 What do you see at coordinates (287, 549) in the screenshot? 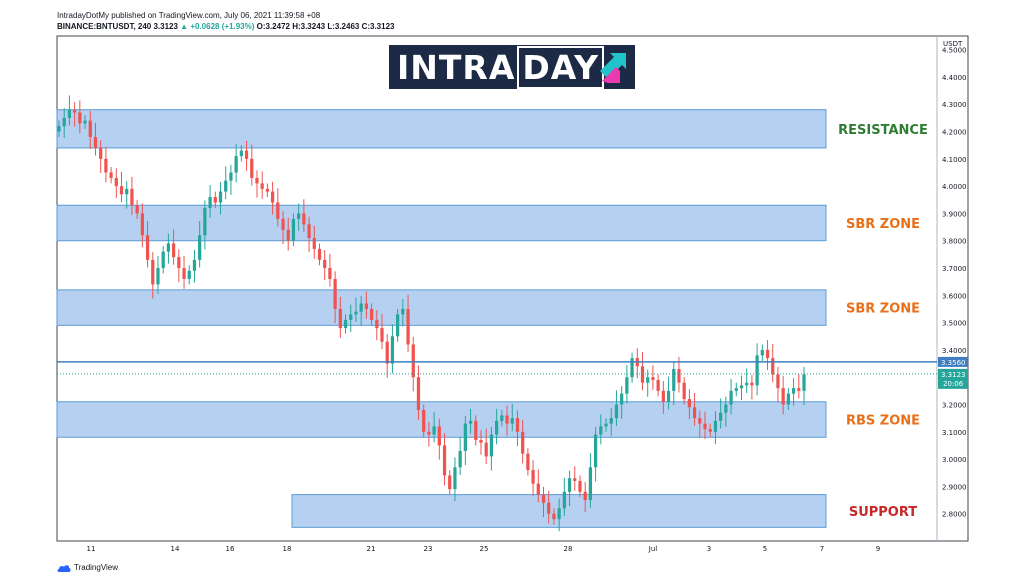
I see `x-tick-label: 18` at bounding box center [287, 549].